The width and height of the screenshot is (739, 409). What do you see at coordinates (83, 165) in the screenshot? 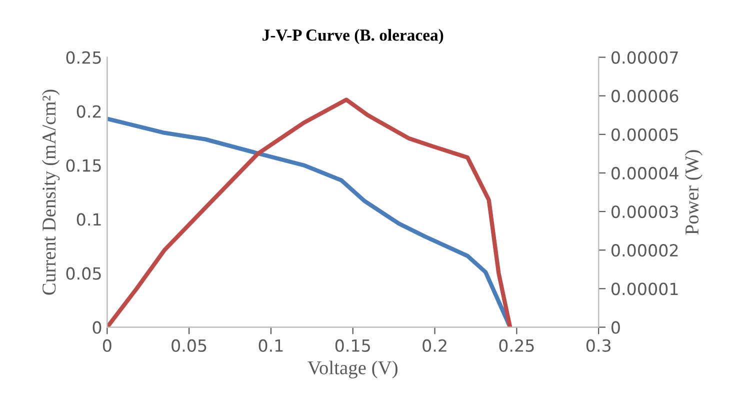
I see `y-tick-label: 0.15` at bounding box center [83, 165].